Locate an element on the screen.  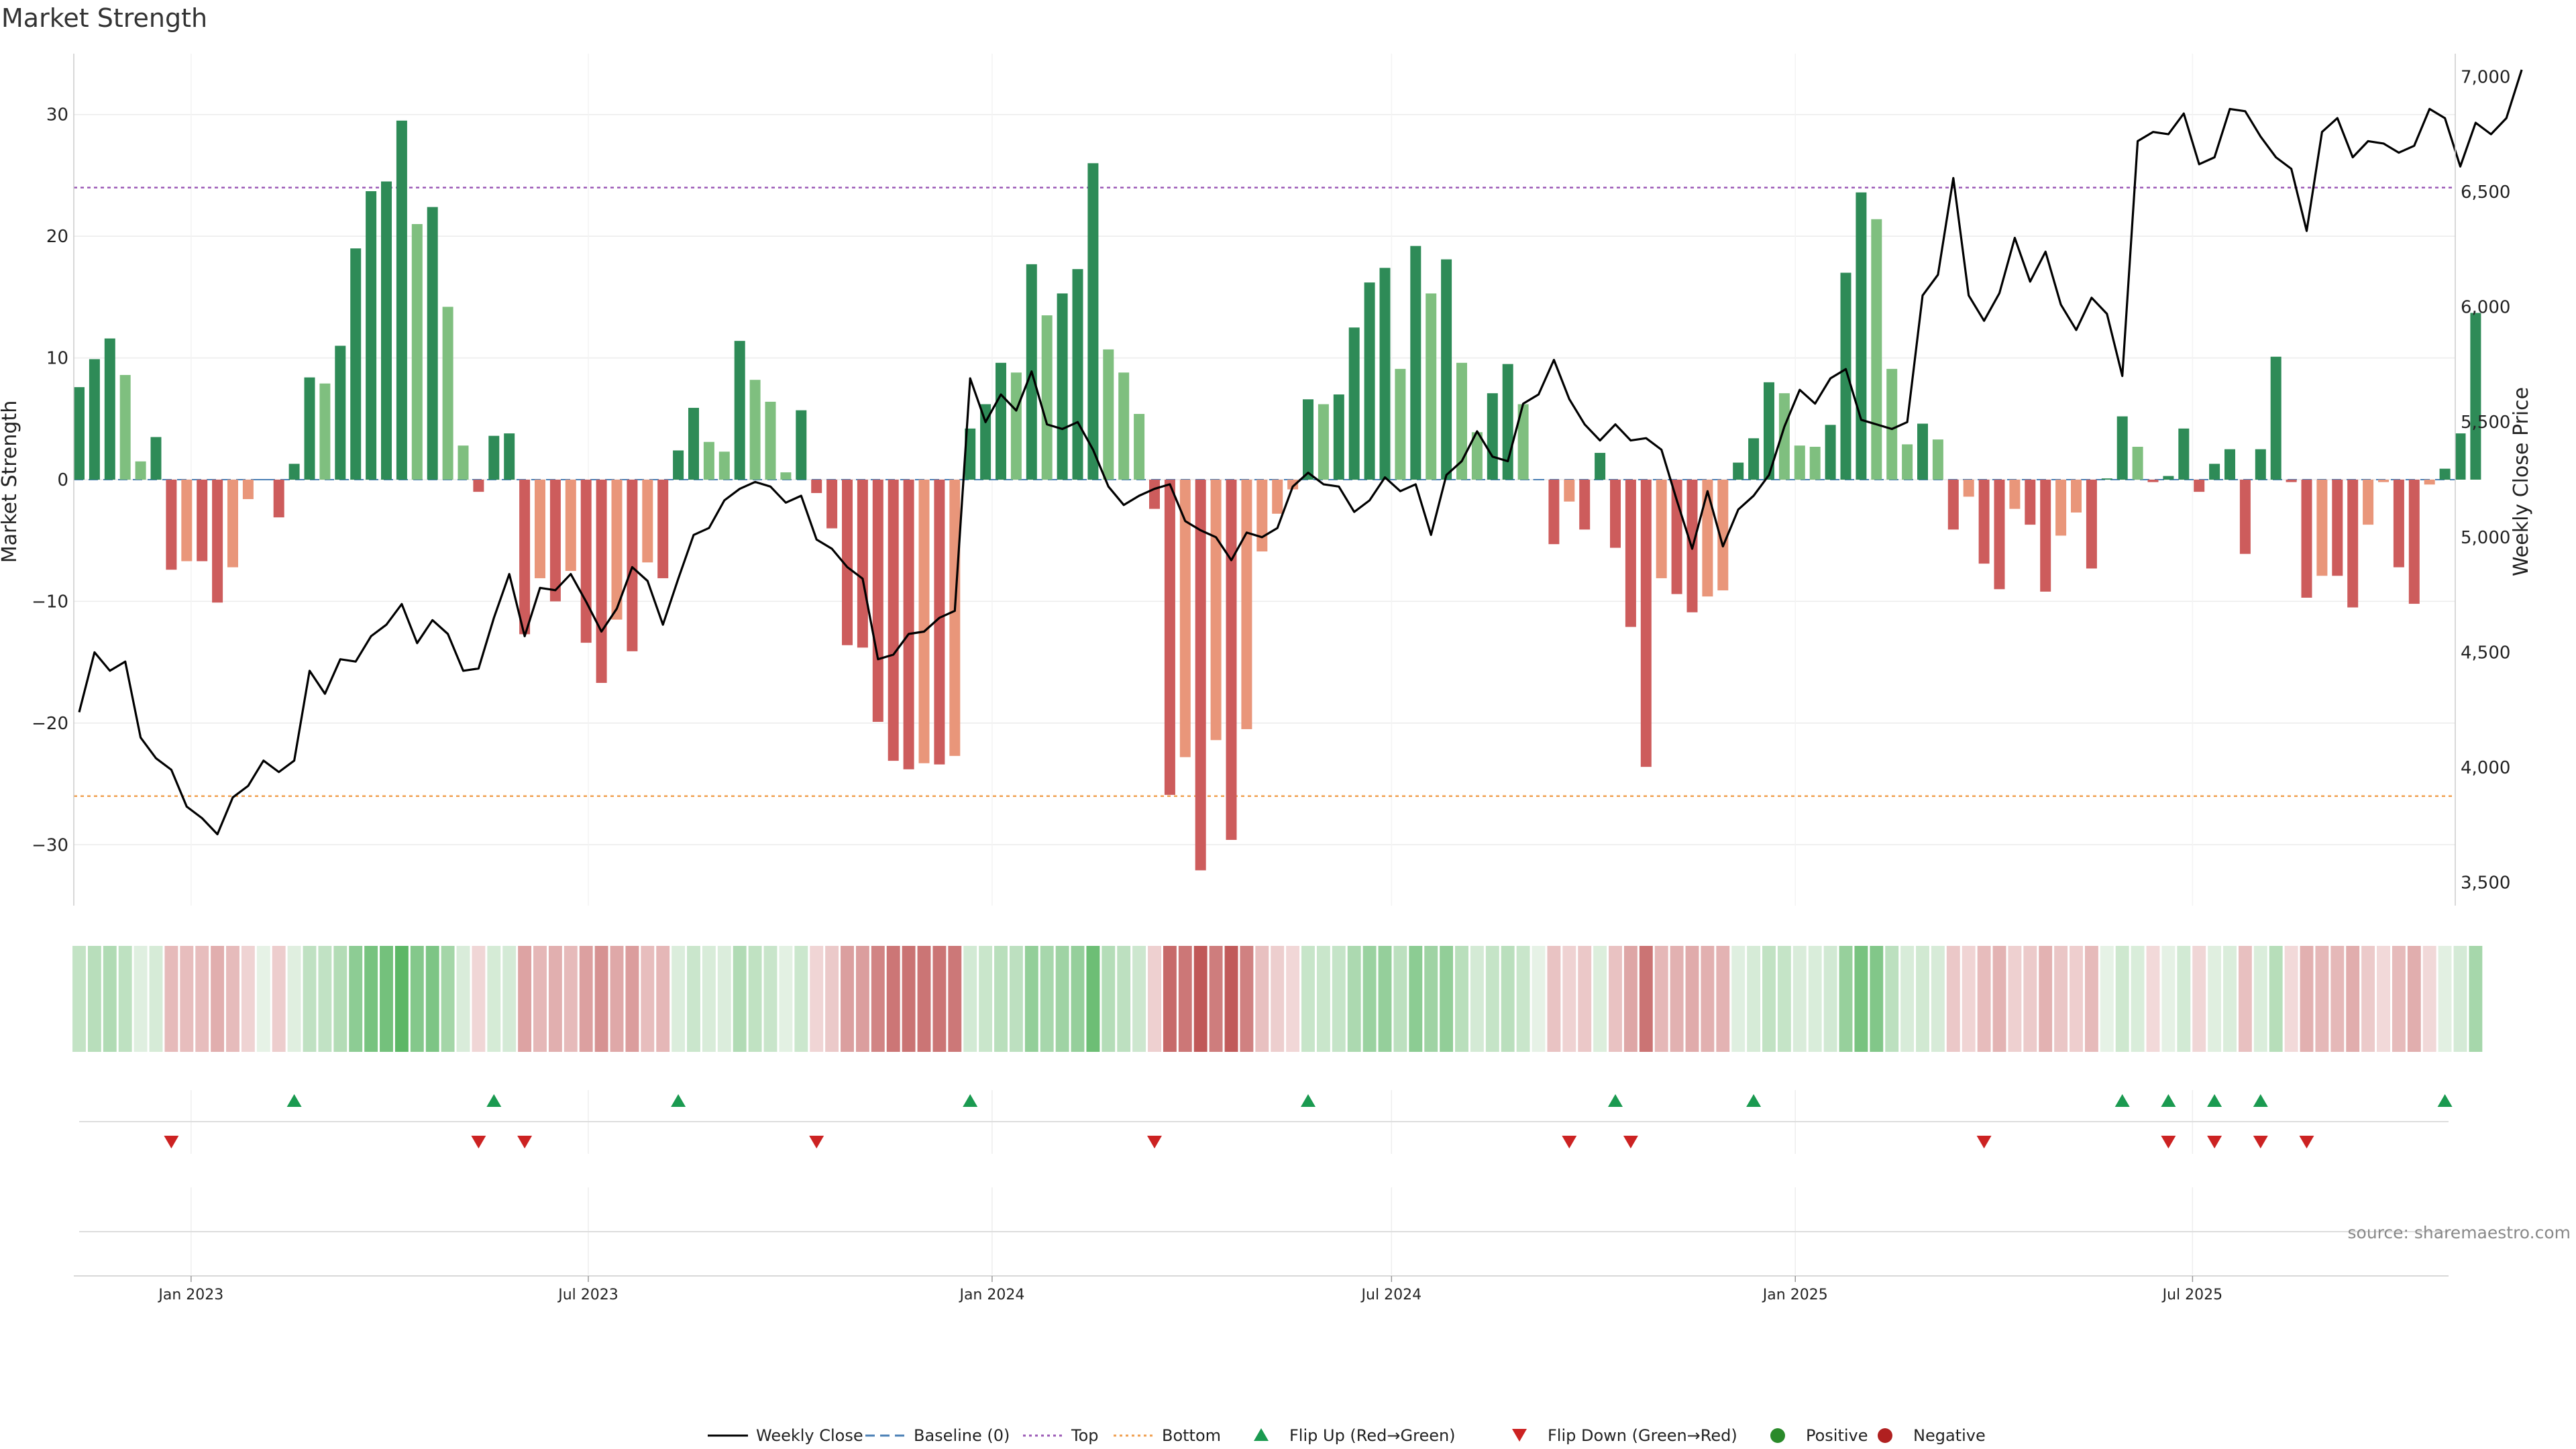
legend-label-0: Weekly Close is located at coordinates (809, 1435).